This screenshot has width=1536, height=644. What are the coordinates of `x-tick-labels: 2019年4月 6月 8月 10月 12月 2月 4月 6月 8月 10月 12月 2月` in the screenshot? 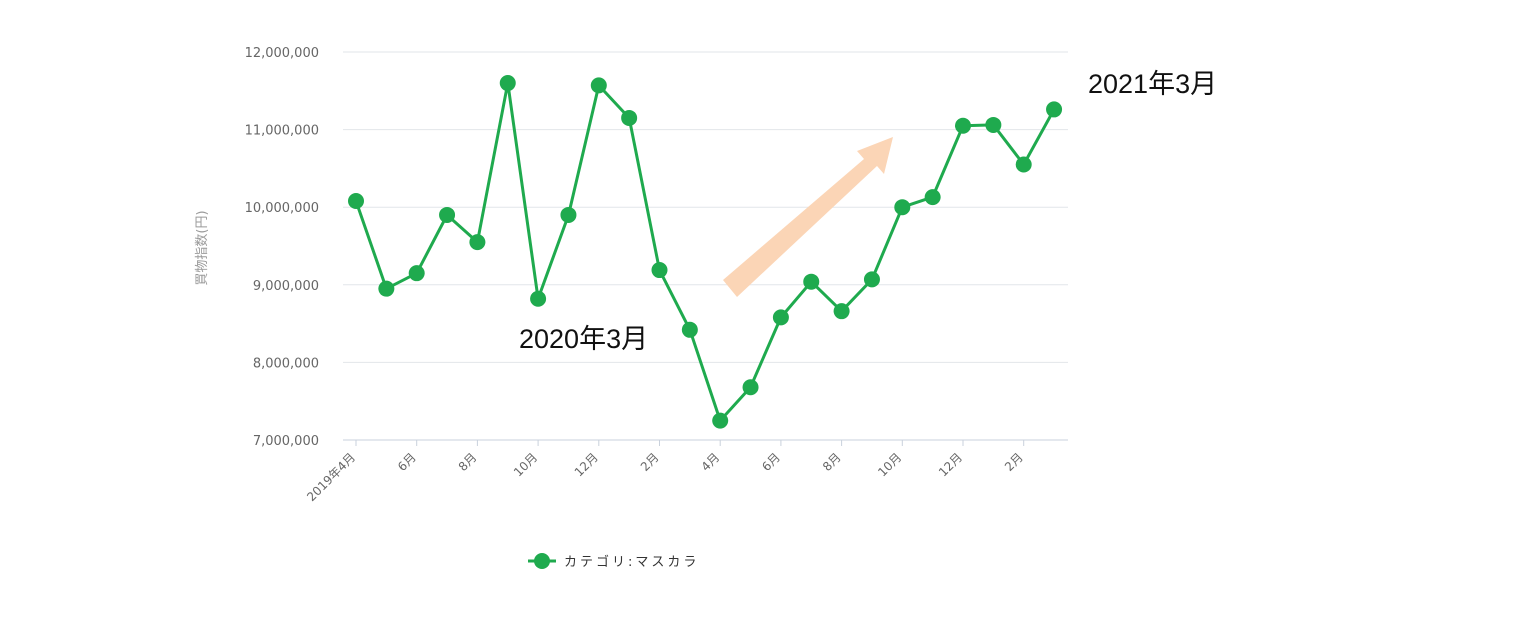 It's located at (665, 472).